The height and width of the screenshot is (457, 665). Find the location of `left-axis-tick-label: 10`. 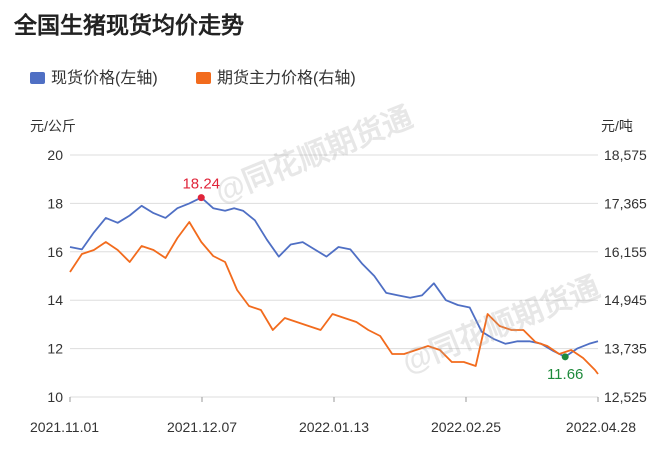

left-axis-tick-label: 10 is located at coordinates (55, 397).